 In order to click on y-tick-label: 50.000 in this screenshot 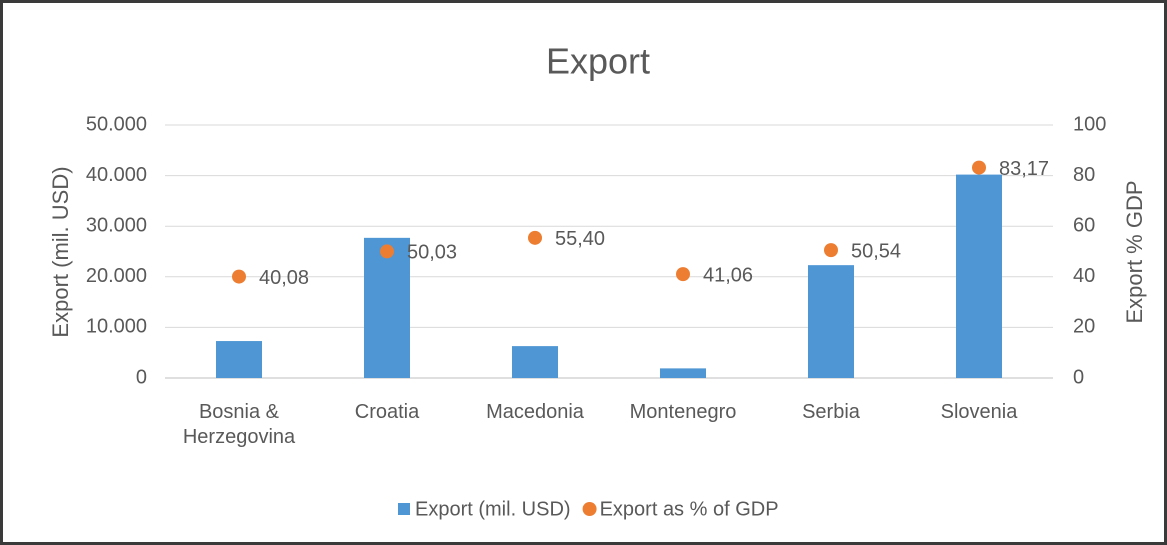, I will do `click(116, 124)`.